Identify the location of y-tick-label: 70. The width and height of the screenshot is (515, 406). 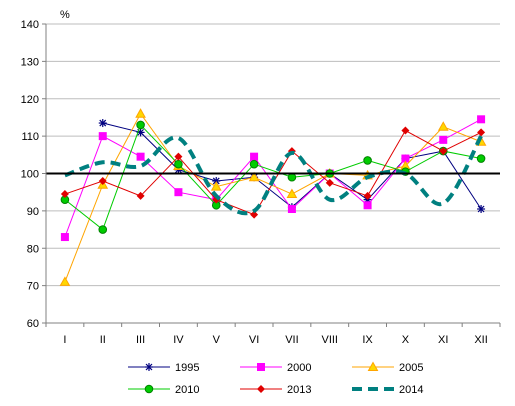
(33, 287).